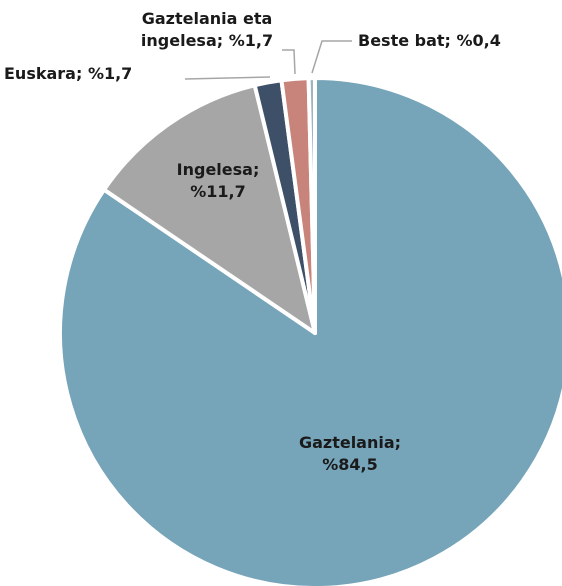 Image resolution: width=562 pixels, height=586 pixels. Describe the element at coordinates (207, 29) in the screenshot. I see `slice-label-gaztelania-eta-ingelesa: Gaztelania eta ingelesa; %1,7` at that location.